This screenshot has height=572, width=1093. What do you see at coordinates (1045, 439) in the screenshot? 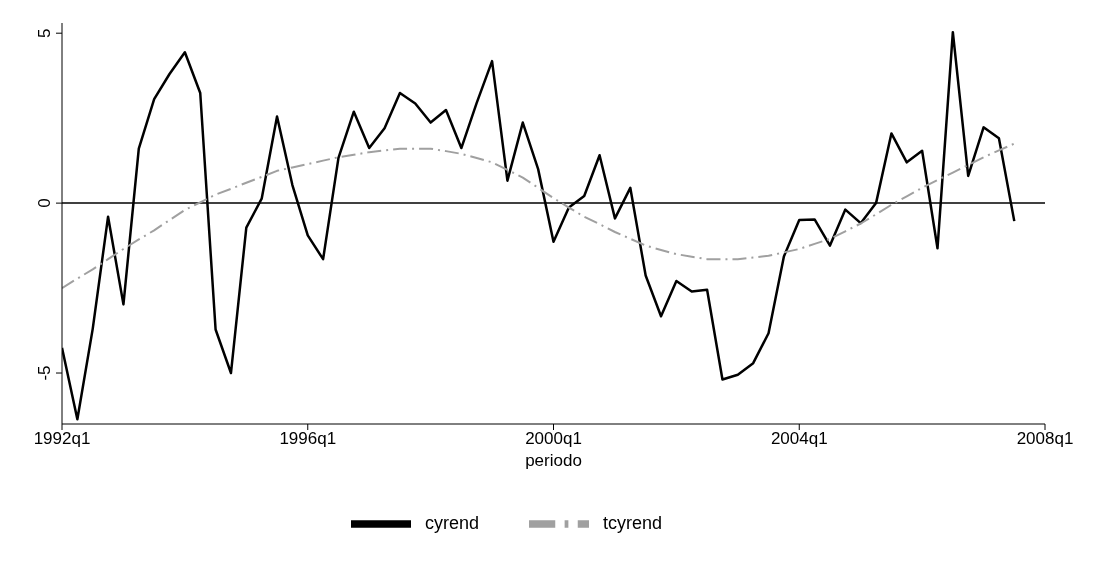
I see `x-tick-label: 2008q1` at bounding box center [1045, 439].